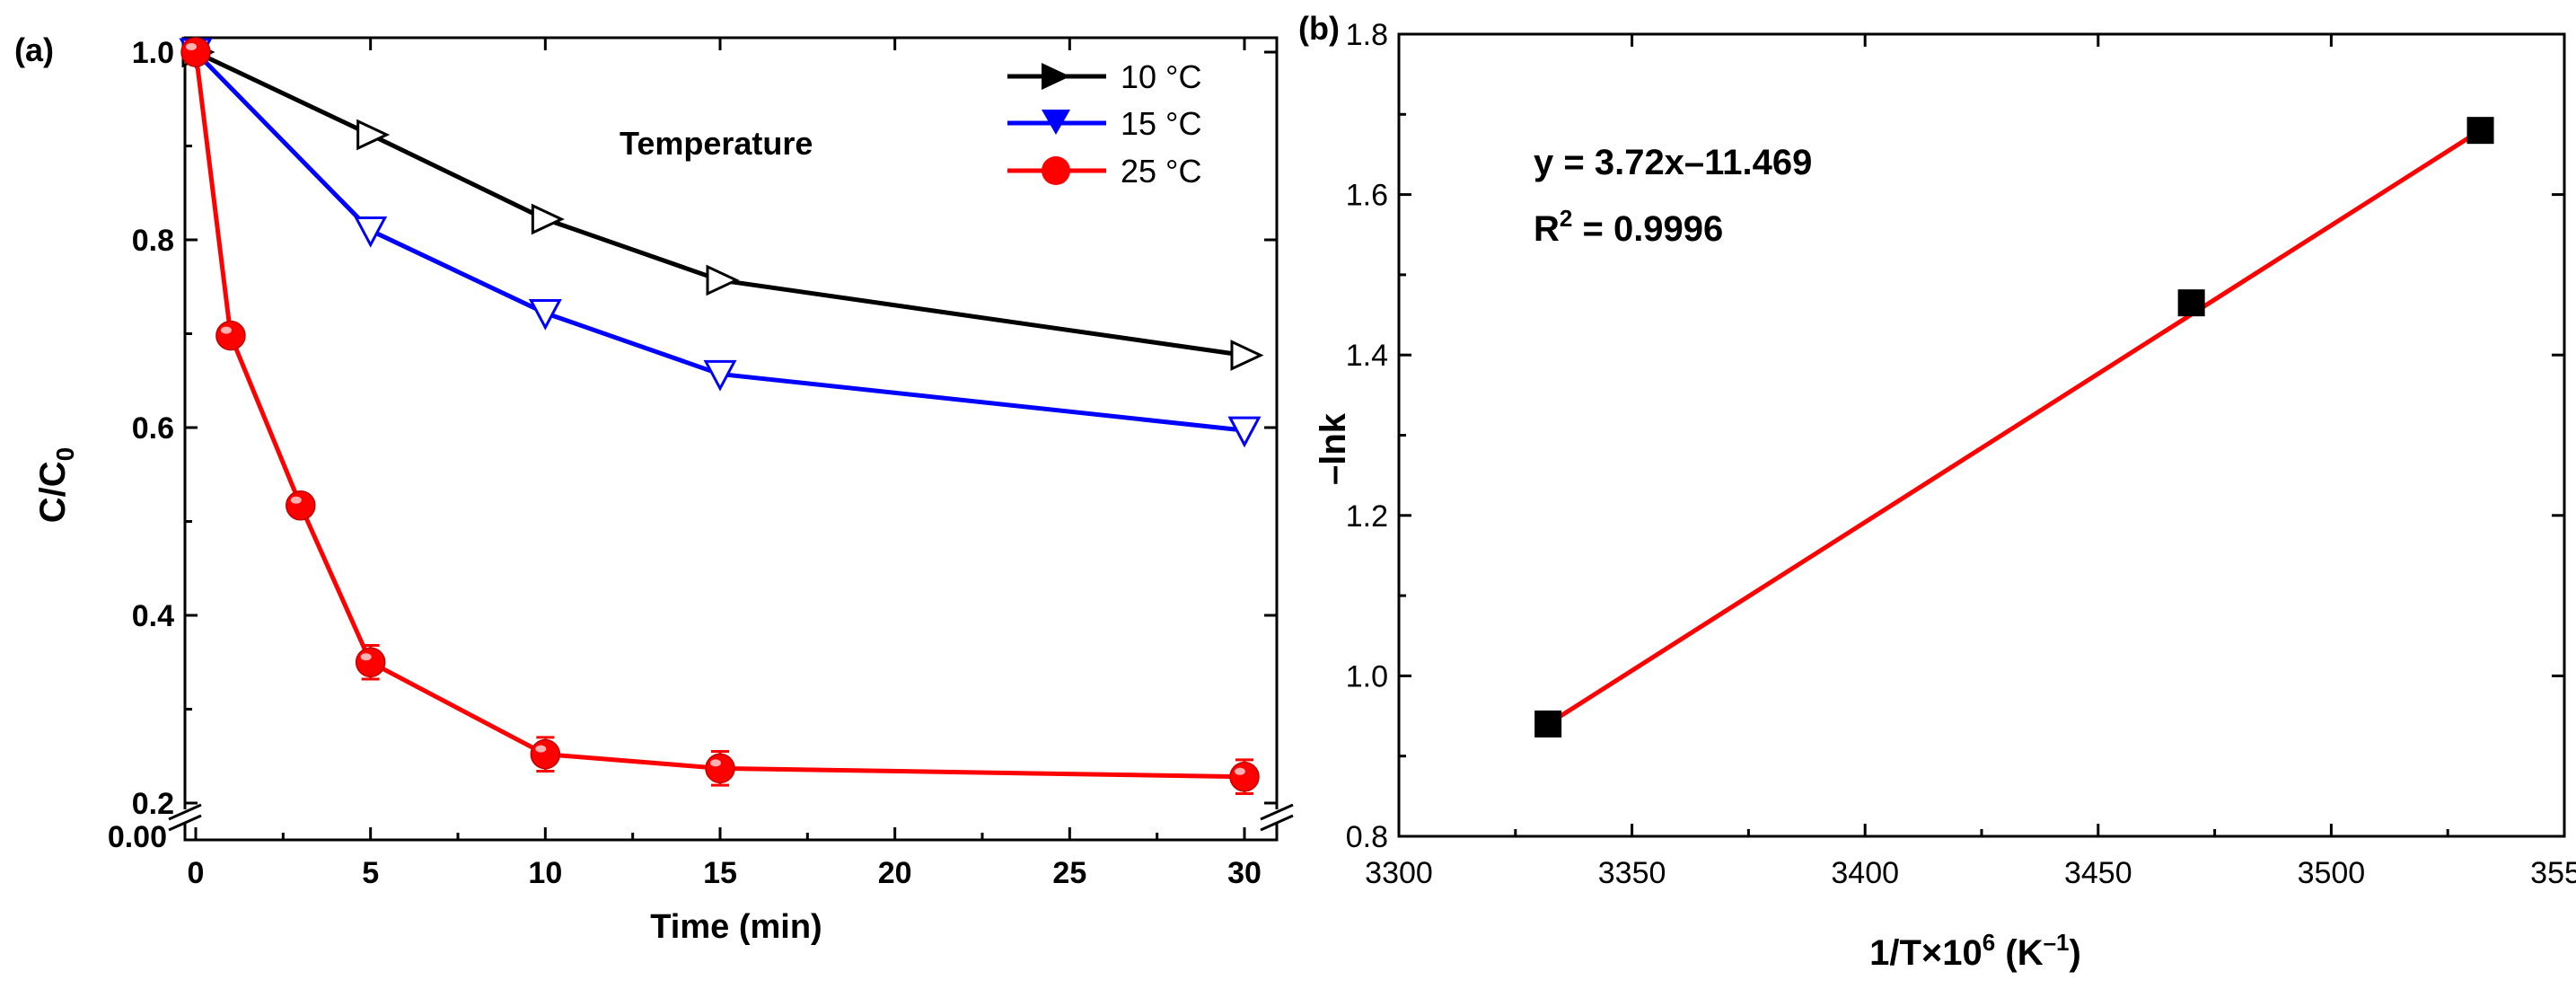 The height and width of the screenshot is (989, 2576). I want to click on legend-25c-label: 25 °C, so click(1161, 172).